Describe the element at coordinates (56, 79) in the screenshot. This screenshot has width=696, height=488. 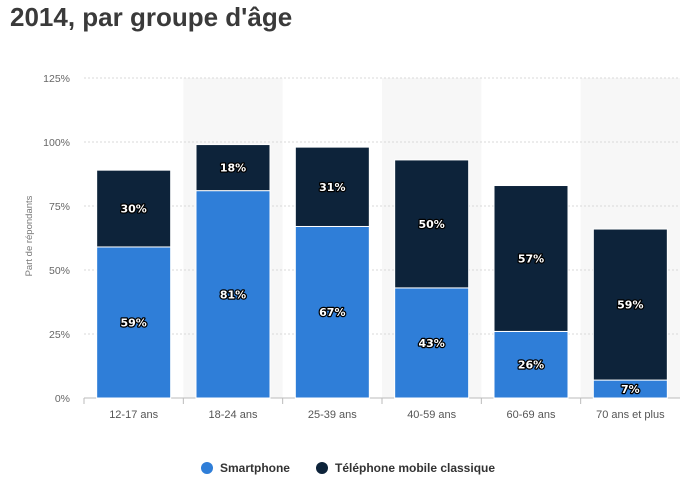
I see `y-tick-label: 125%` at that location.